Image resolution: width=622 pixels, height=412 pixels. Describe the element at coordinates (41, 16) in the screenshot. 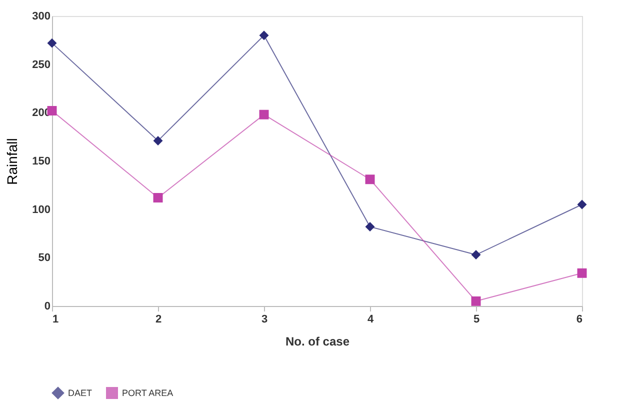

I see `y-tick-label: 300` at that location.